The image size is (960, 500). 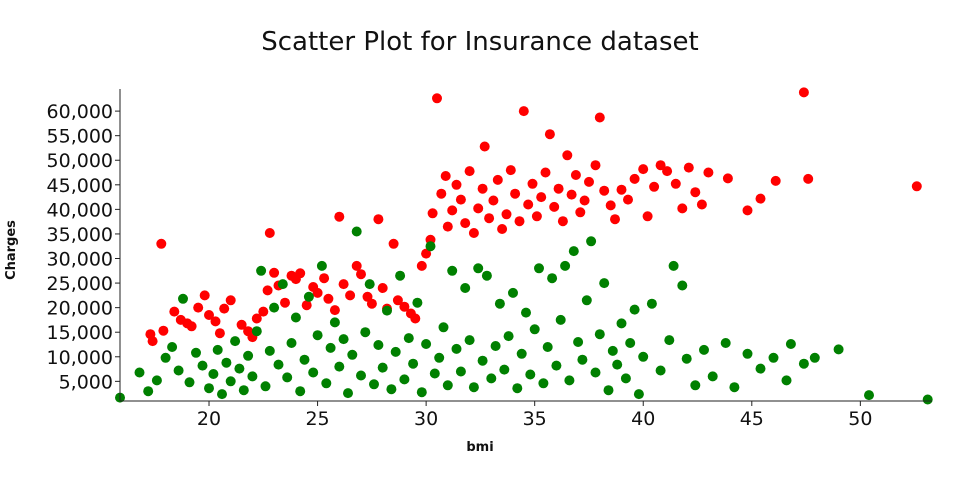 I want to click on x-tick-label: 40, so click(x=643, y=419).